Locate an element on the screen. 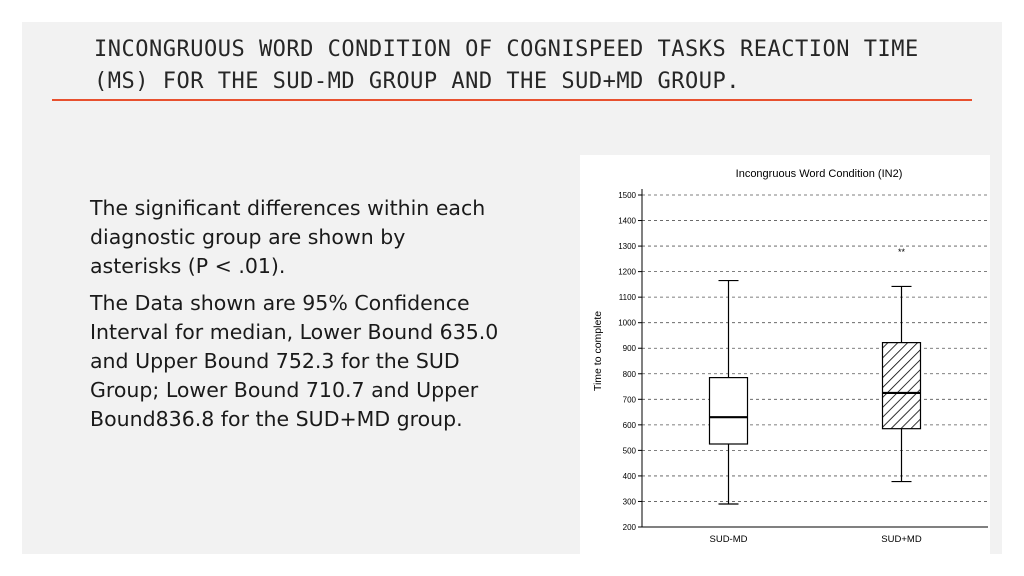 The image size is (1024, 576). y-tick-label: 800 is located at coordinates (630, 374).